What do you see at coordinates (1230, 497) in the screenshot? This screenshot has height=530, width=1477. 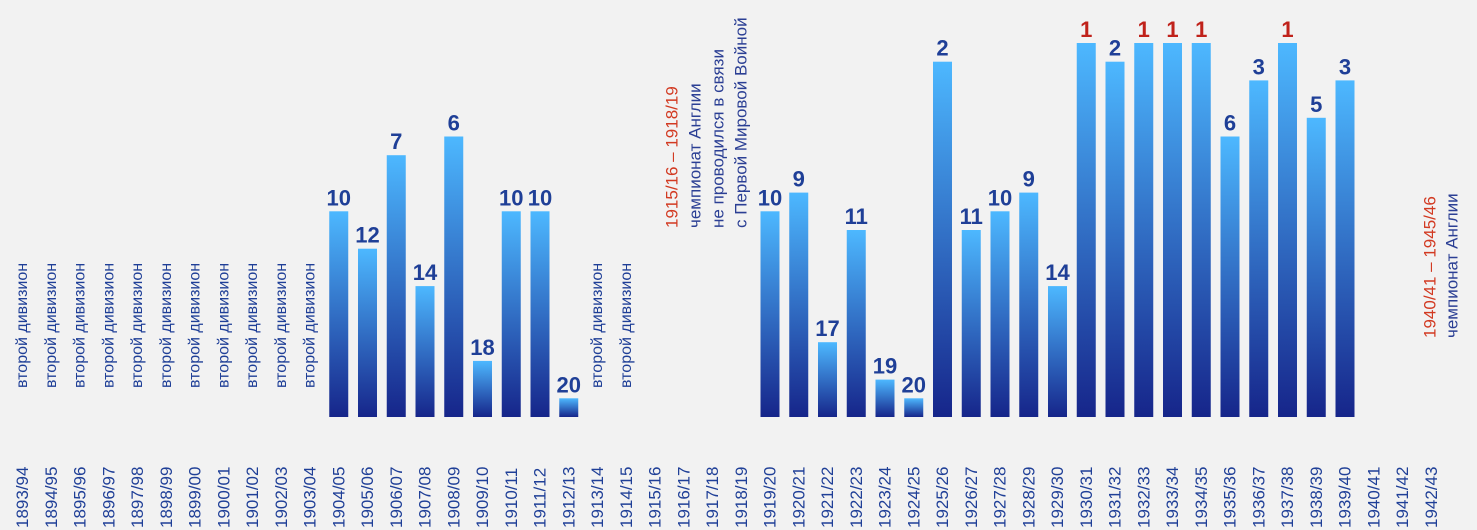 I see `season-tick-label: 1935/36` at bounding box center [1230, 497].